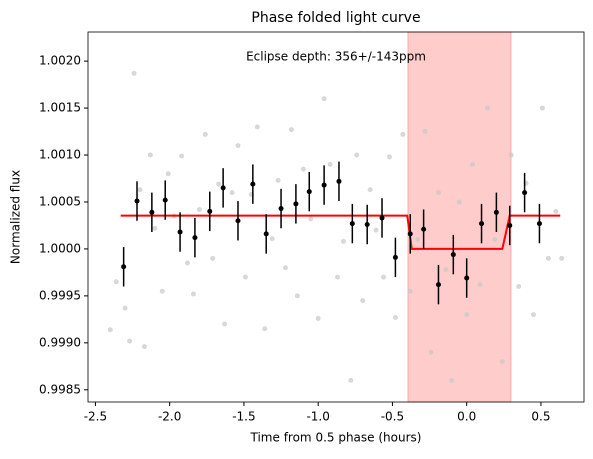 The width and height of the screenshot is (593, 459). What do you see at coordinates (340, 232) in the screenshot?
I see `model-line` at bounding box center [340, 232].